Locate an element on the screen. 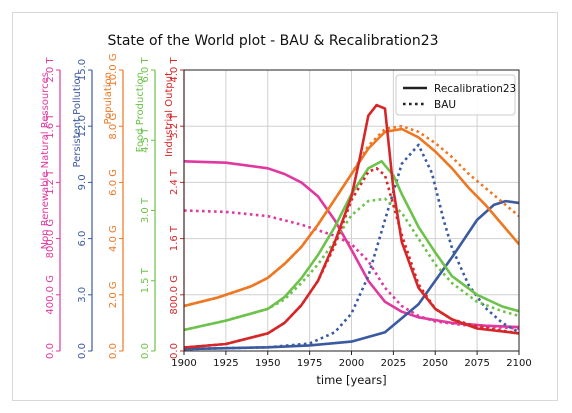  y-tick-label: 12.0 is located at coordinates (82, 126).